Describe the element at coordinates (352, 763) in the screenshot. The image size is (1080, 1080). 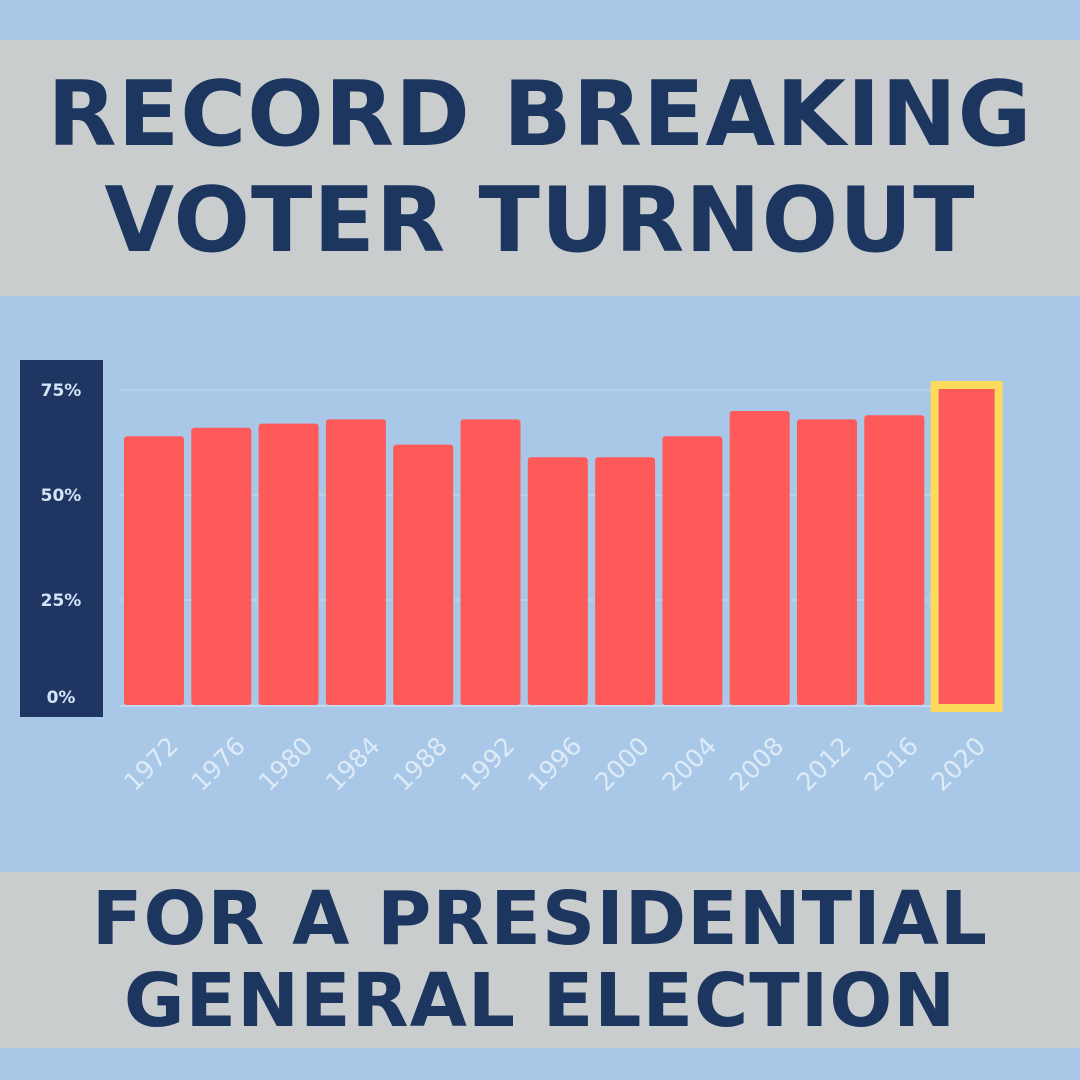
I see `x-tick-label-1984: 1984` at that location.